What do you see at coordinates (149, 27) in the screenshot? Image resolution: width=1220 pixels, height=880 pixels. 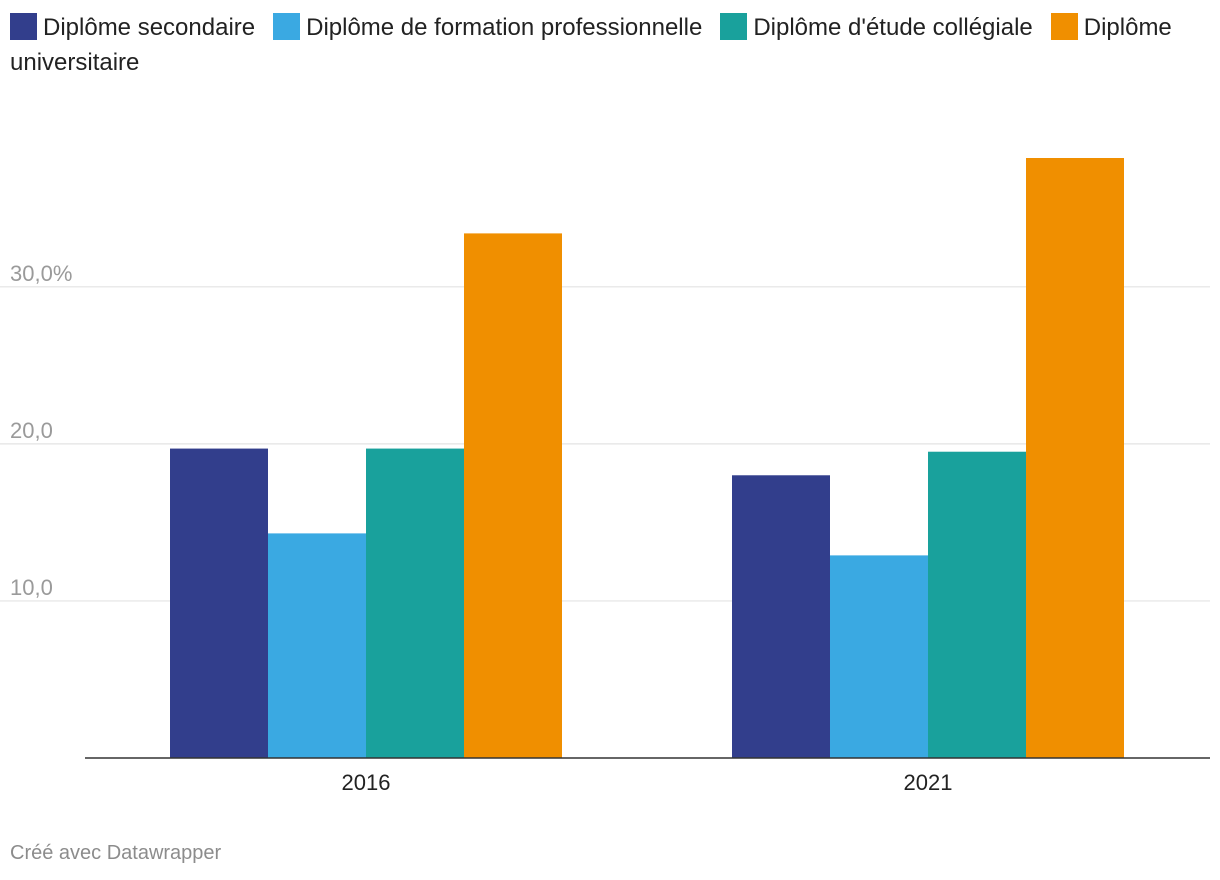 I see `legend-label: Diplôme secondaire` at bounding box center [149, 27].